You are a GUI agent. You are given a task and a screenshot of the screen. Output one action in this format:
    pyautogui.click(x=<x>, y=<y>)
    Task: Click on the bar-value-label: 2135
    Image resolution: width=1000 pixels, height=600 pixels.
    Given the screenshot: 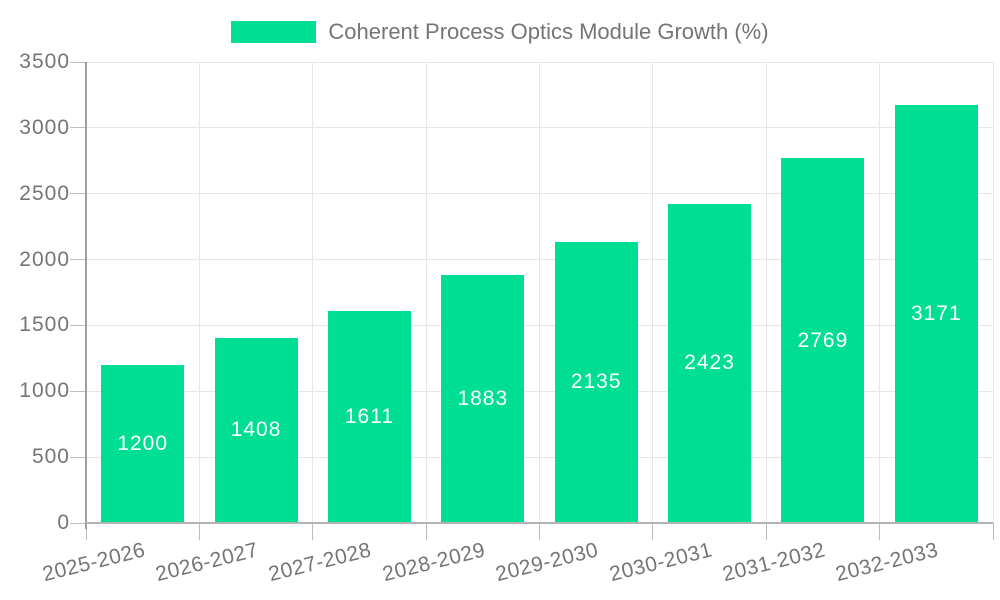 What is the action you would take?
    pyautogui.click(x=596, y=382)
    